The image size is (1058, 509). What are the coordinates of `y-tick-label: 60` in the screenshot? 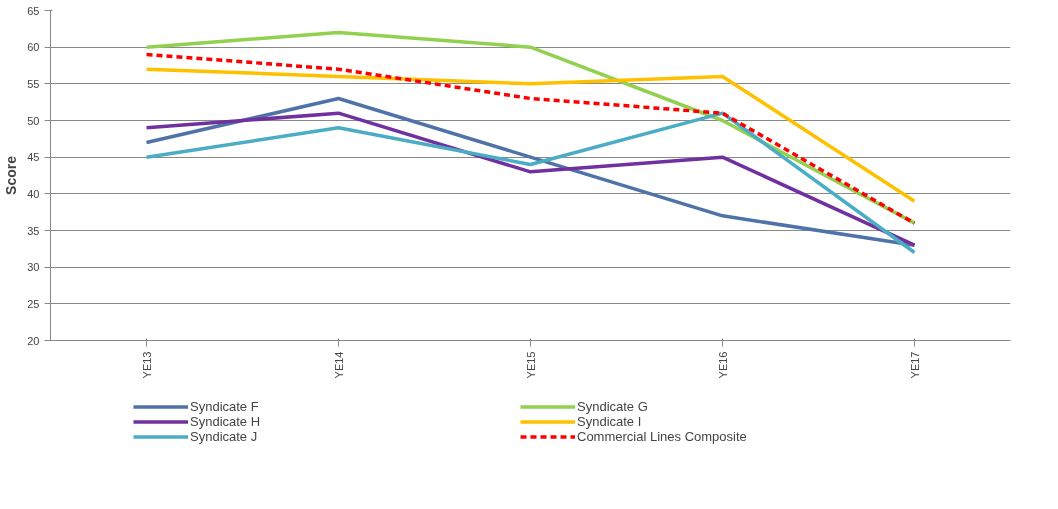 It's located at (33, 47).